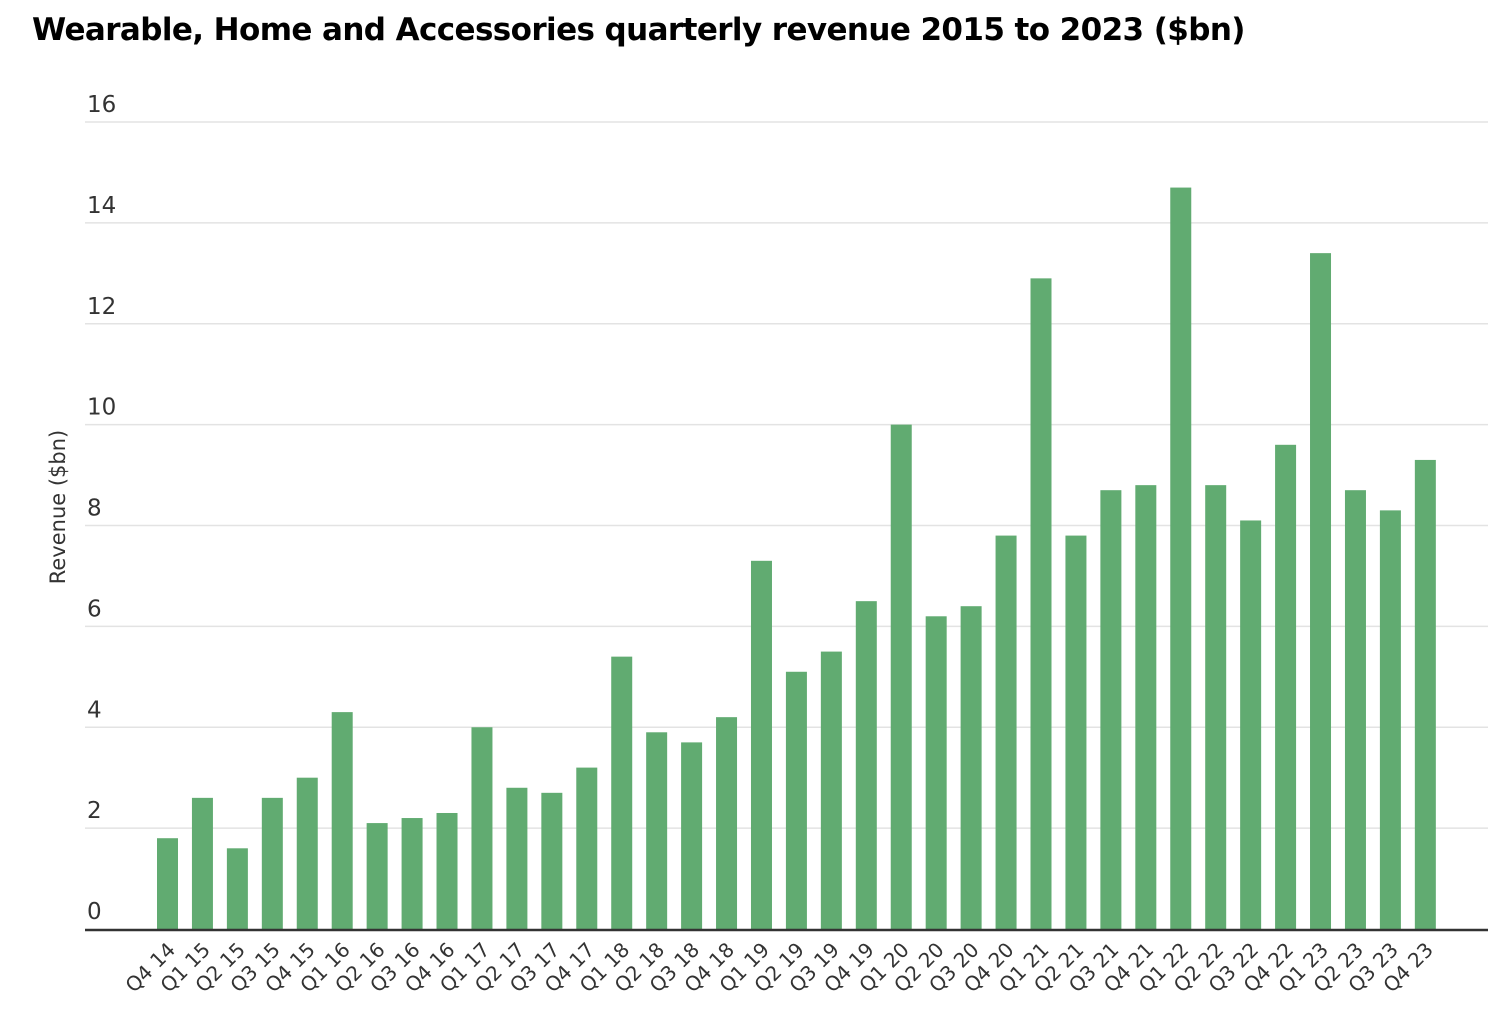  What do you see at coordinates (94, 509) in the screenshot?
I see `y-tick-label: 8` at bounding box center [94, 509].